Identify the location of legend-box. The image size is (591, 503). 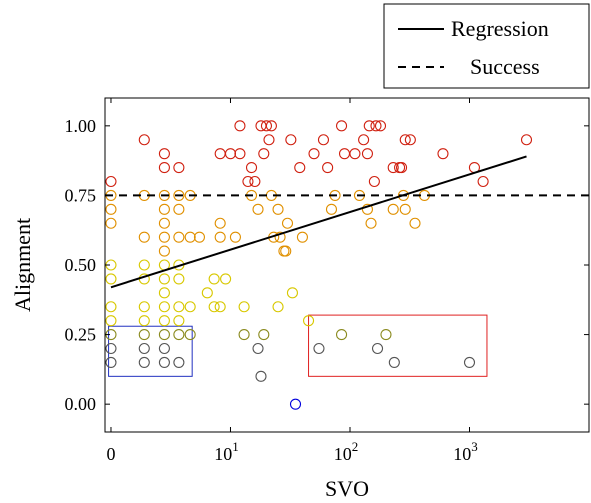
(486, 46).